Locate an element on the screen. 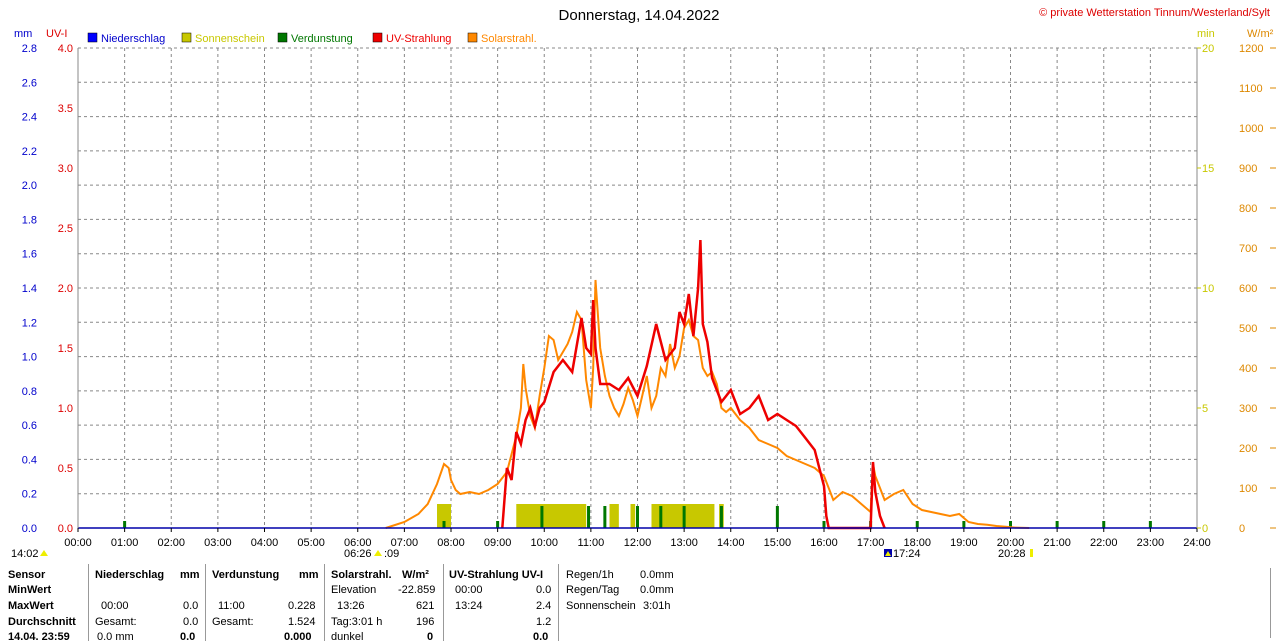 The height and width of the screenshot is (644, 1280). mm-tick-label: 0.4 is located at coordinates (29, 460).